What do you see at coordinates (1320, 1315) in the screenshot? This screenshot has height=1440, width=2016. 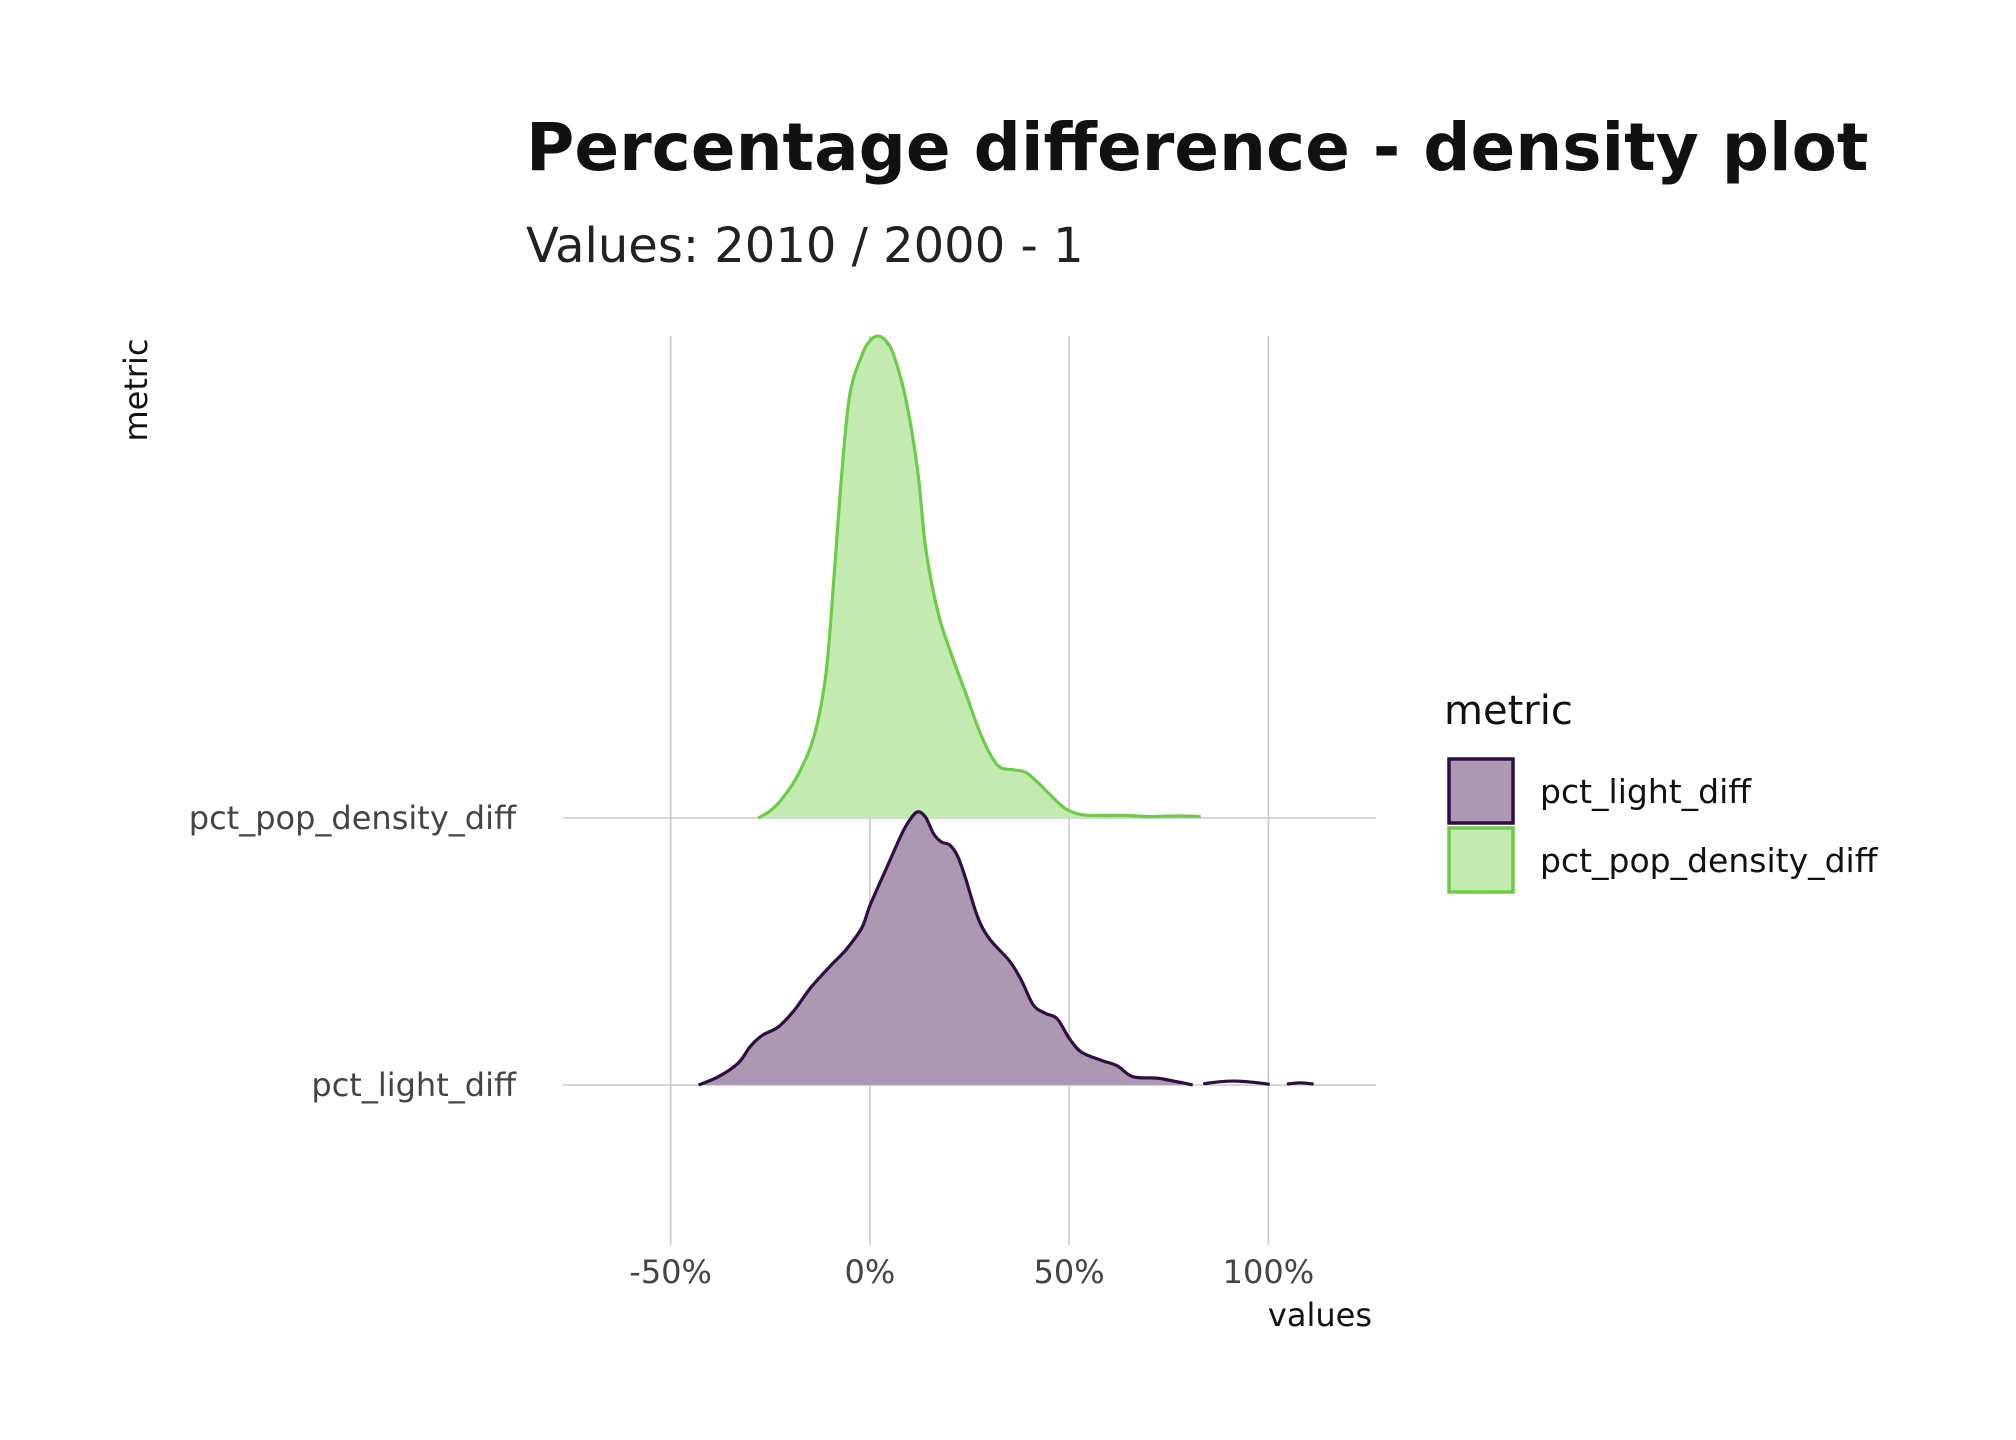 I see `x-axis-title: values` at bounding box center [1320, 1315].